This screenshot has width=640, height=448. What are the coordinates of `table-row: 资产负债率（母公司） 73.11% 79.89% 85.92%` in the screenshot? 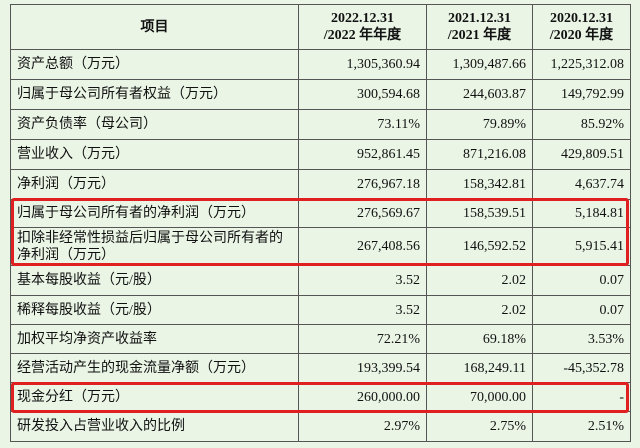 It's located at (320, 124).